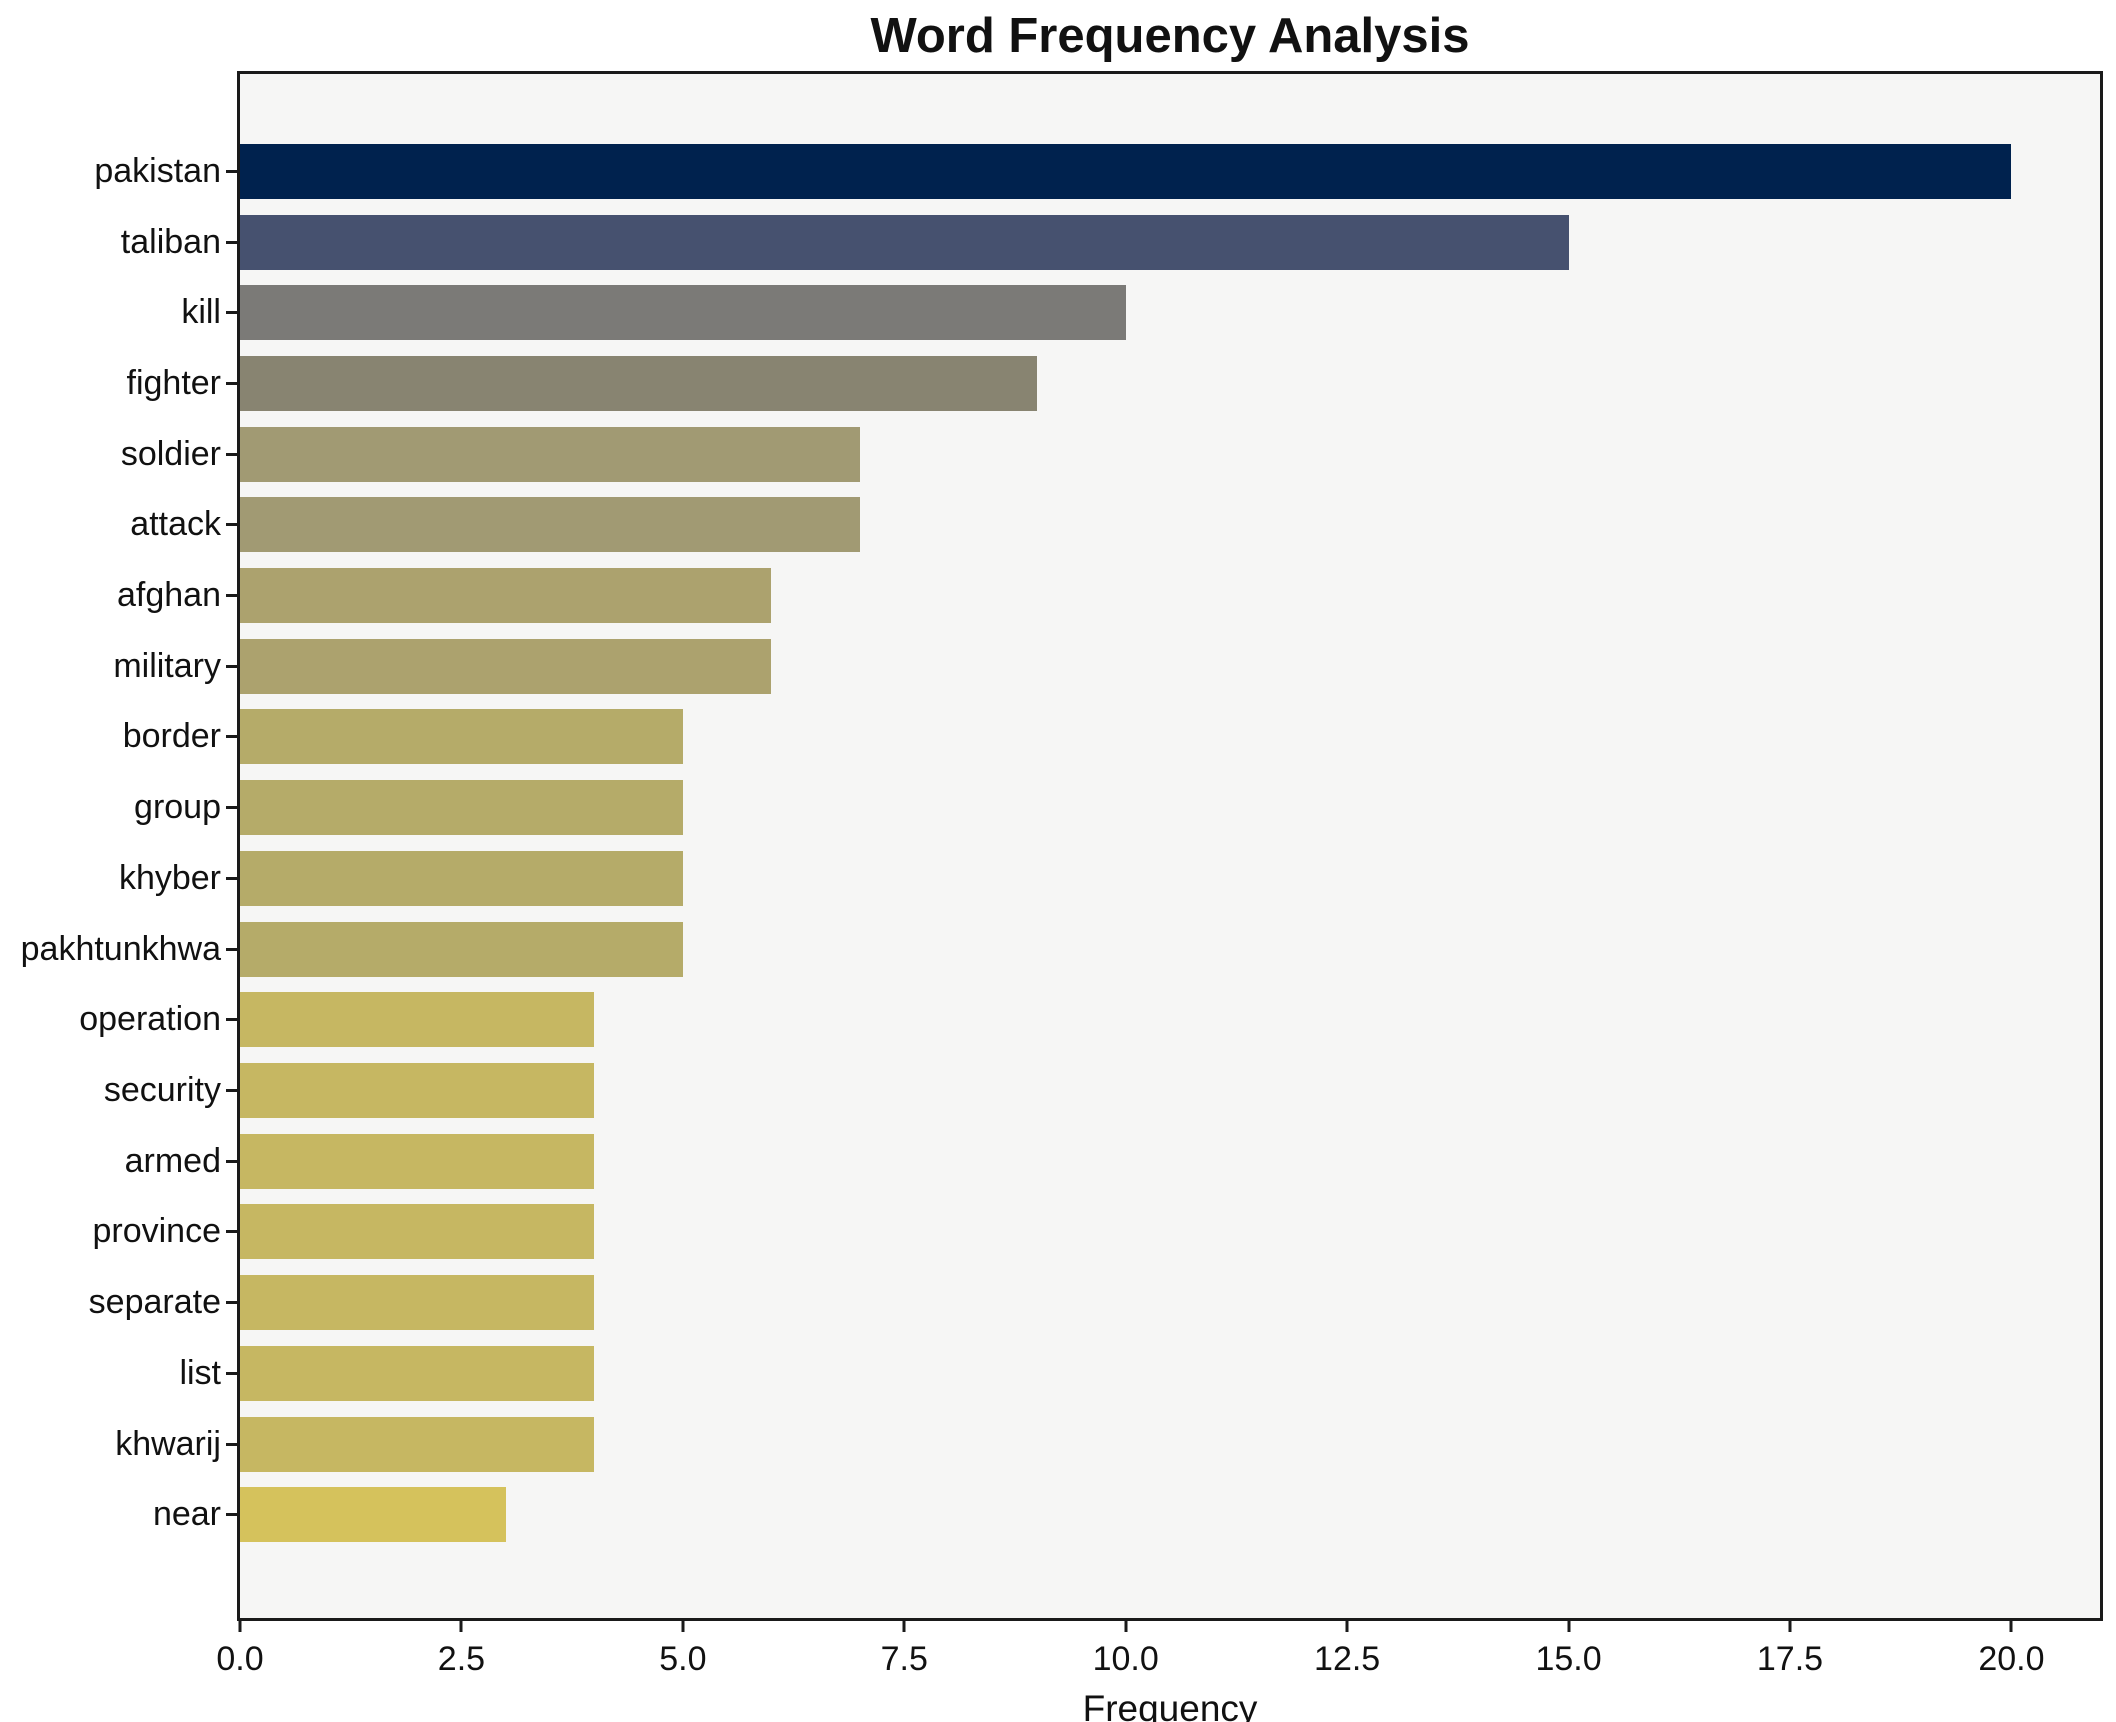 This screenshot has width=2116, height=1722. Describe the element at coordinates (167, 665) in the screenshot. I see `y-tick-label-military: military` at that location.